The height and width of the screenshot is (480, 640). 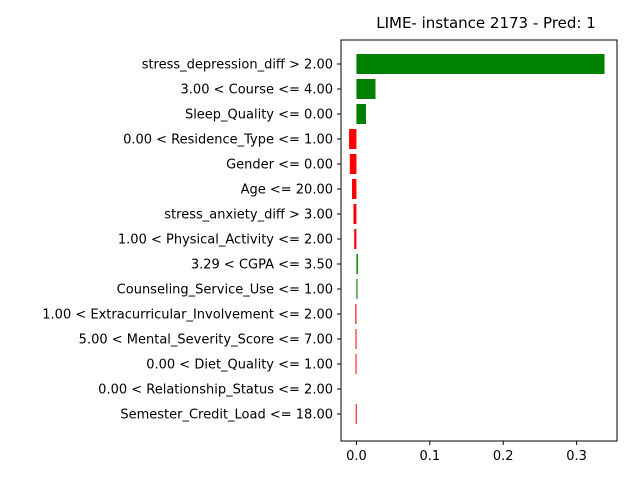 What do you see at coordinates (287, 190) in the screenshot?
I see `y-tick-label: Age <= 20.00` at bounding box center [287, 190].